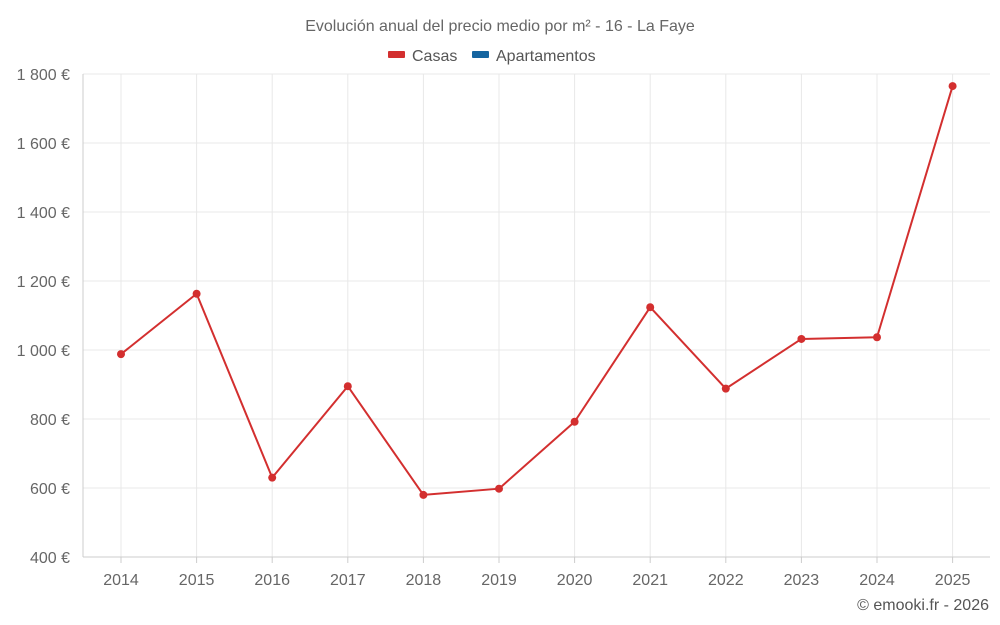  What do you see at coordinates (480, 54) in the screenshot?
I see `legend-swatch-apartamentos` at bounding box center [480, 54].